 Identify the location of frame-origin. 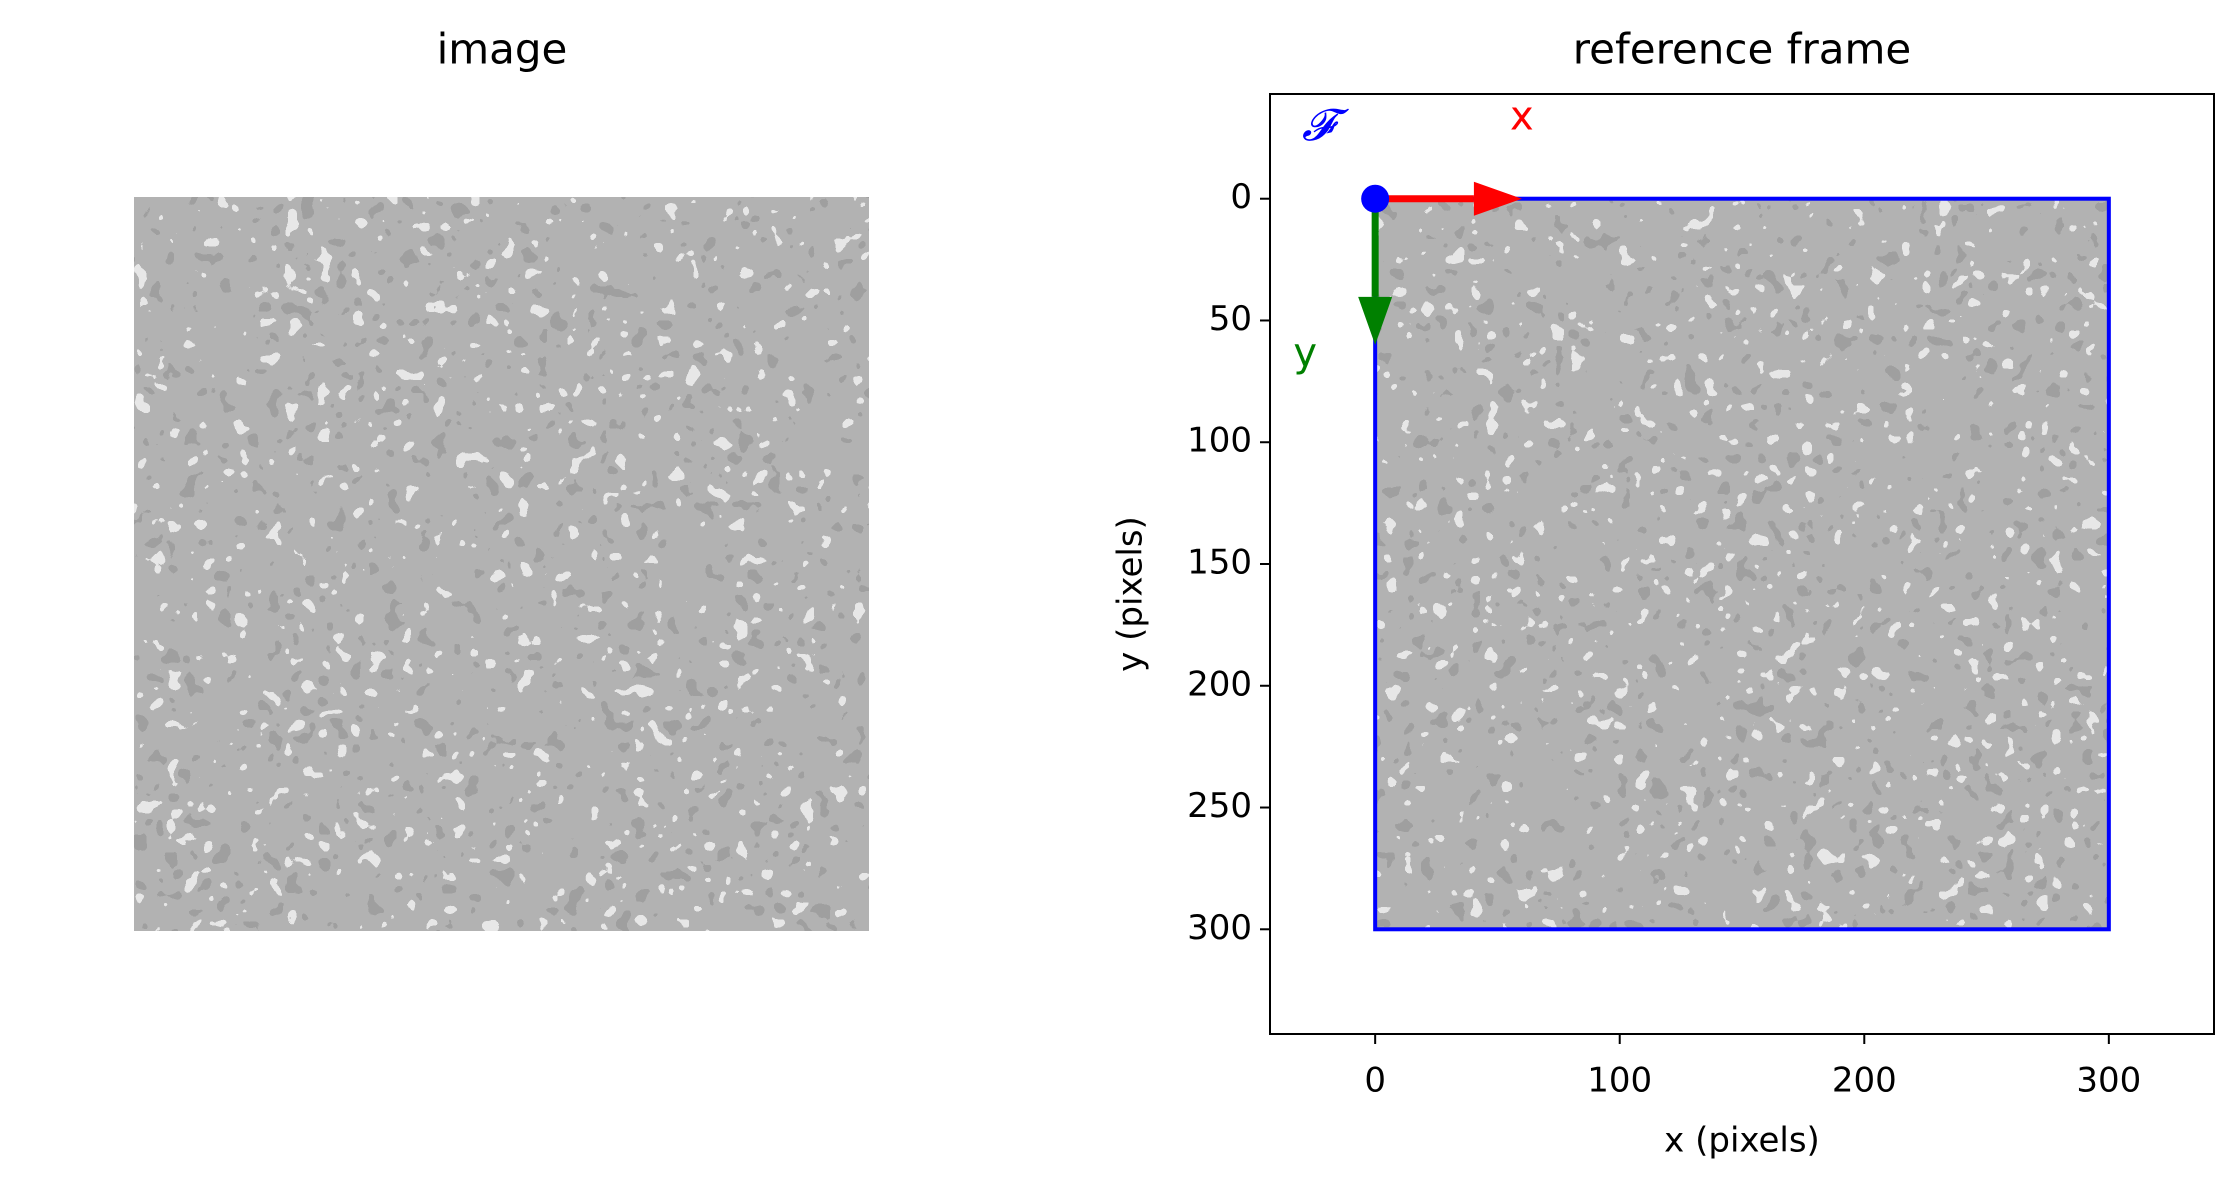
(1375, 198).